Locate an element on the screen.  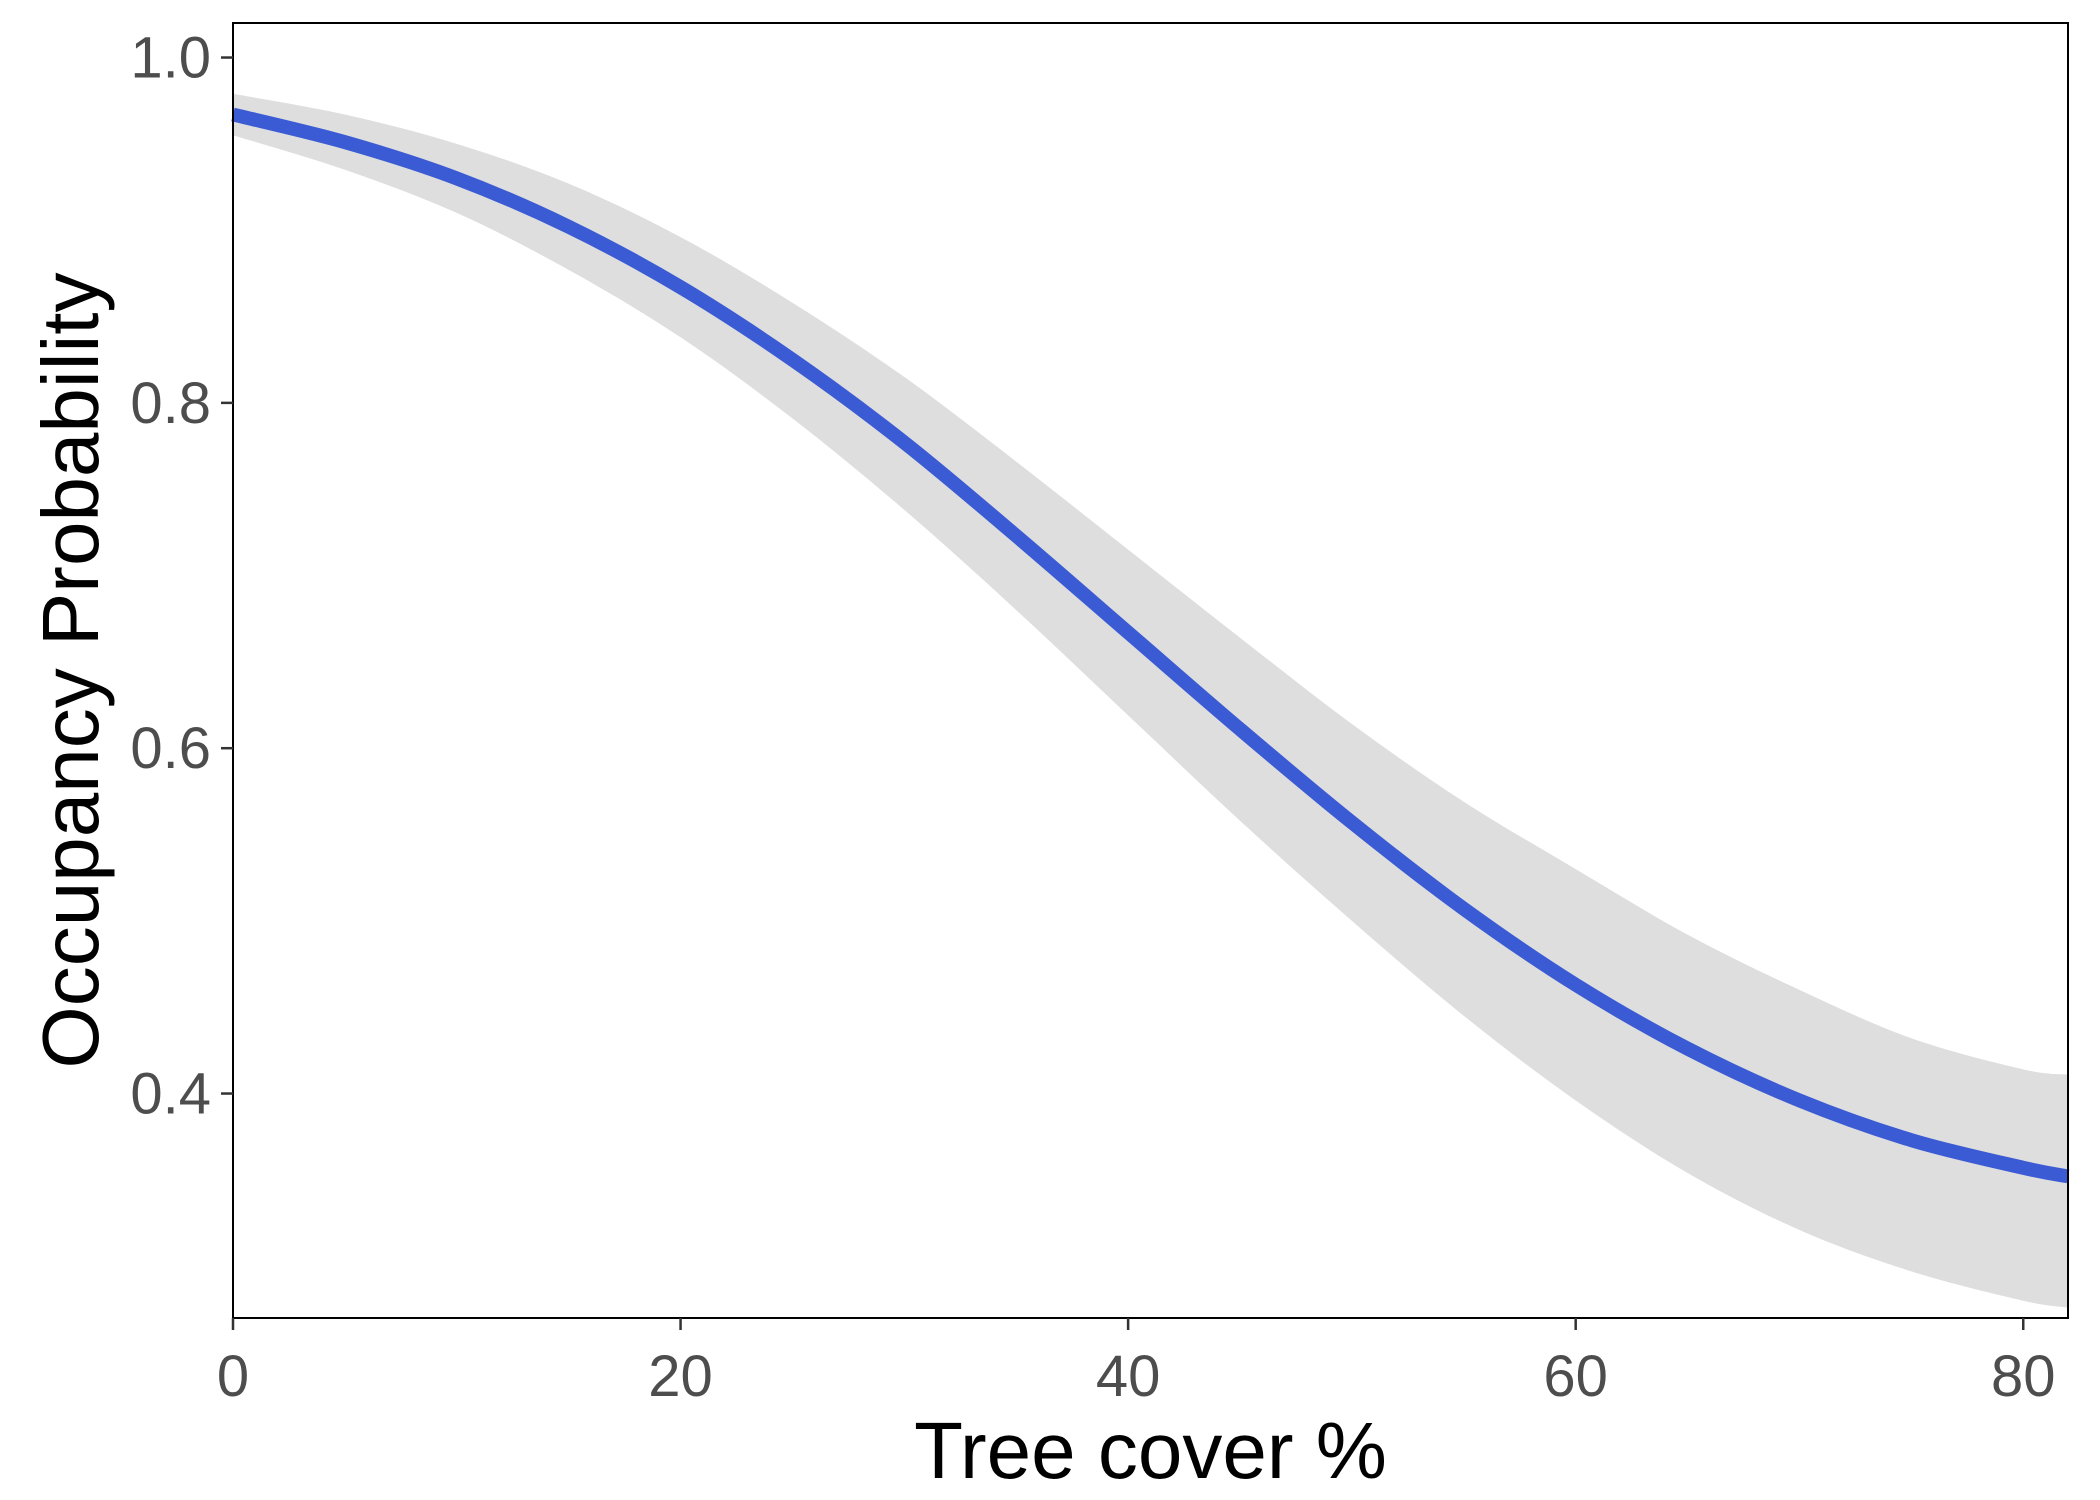
x-tick-label: 60 is located at coordinates (1575, 1376).